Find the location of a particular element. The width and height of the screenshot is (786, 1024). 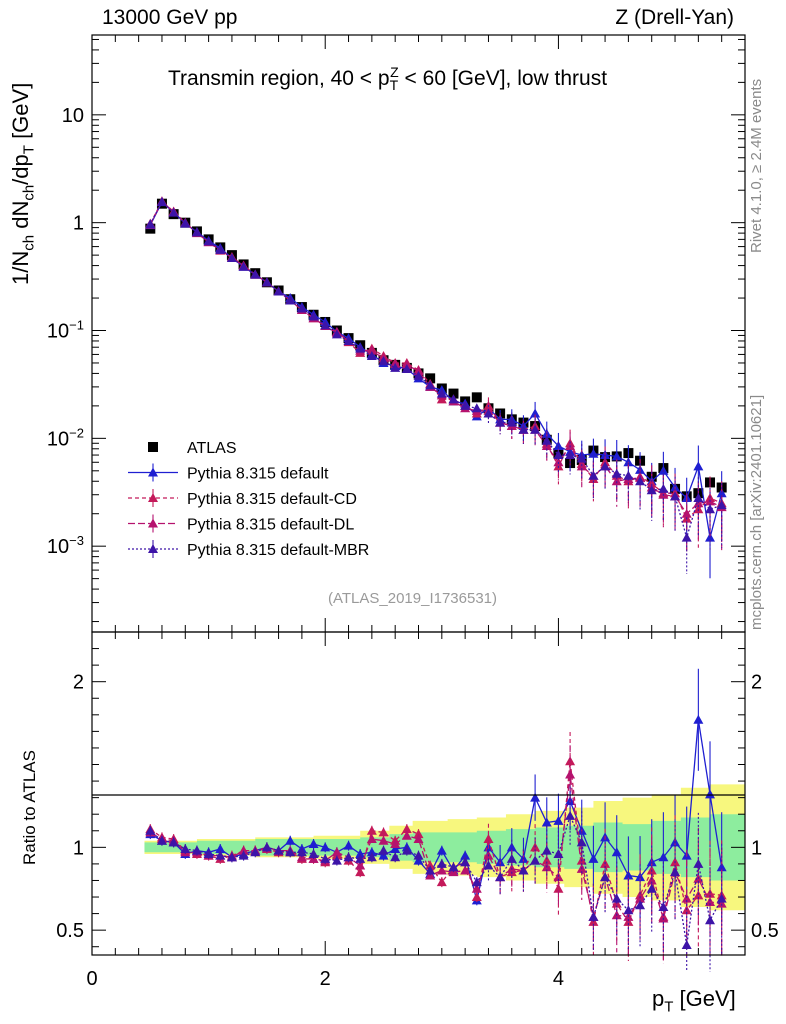

y-tick-label: 10⁻² is located at coordinates (65, 437).